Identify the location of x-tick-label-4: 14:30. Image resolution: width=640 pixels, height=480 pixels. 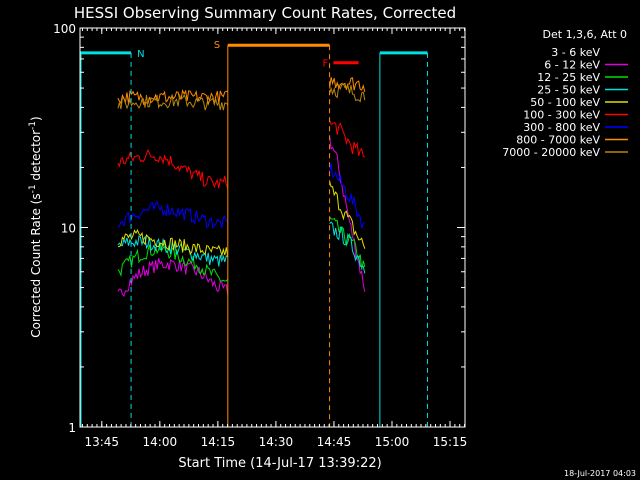
(276, 442).